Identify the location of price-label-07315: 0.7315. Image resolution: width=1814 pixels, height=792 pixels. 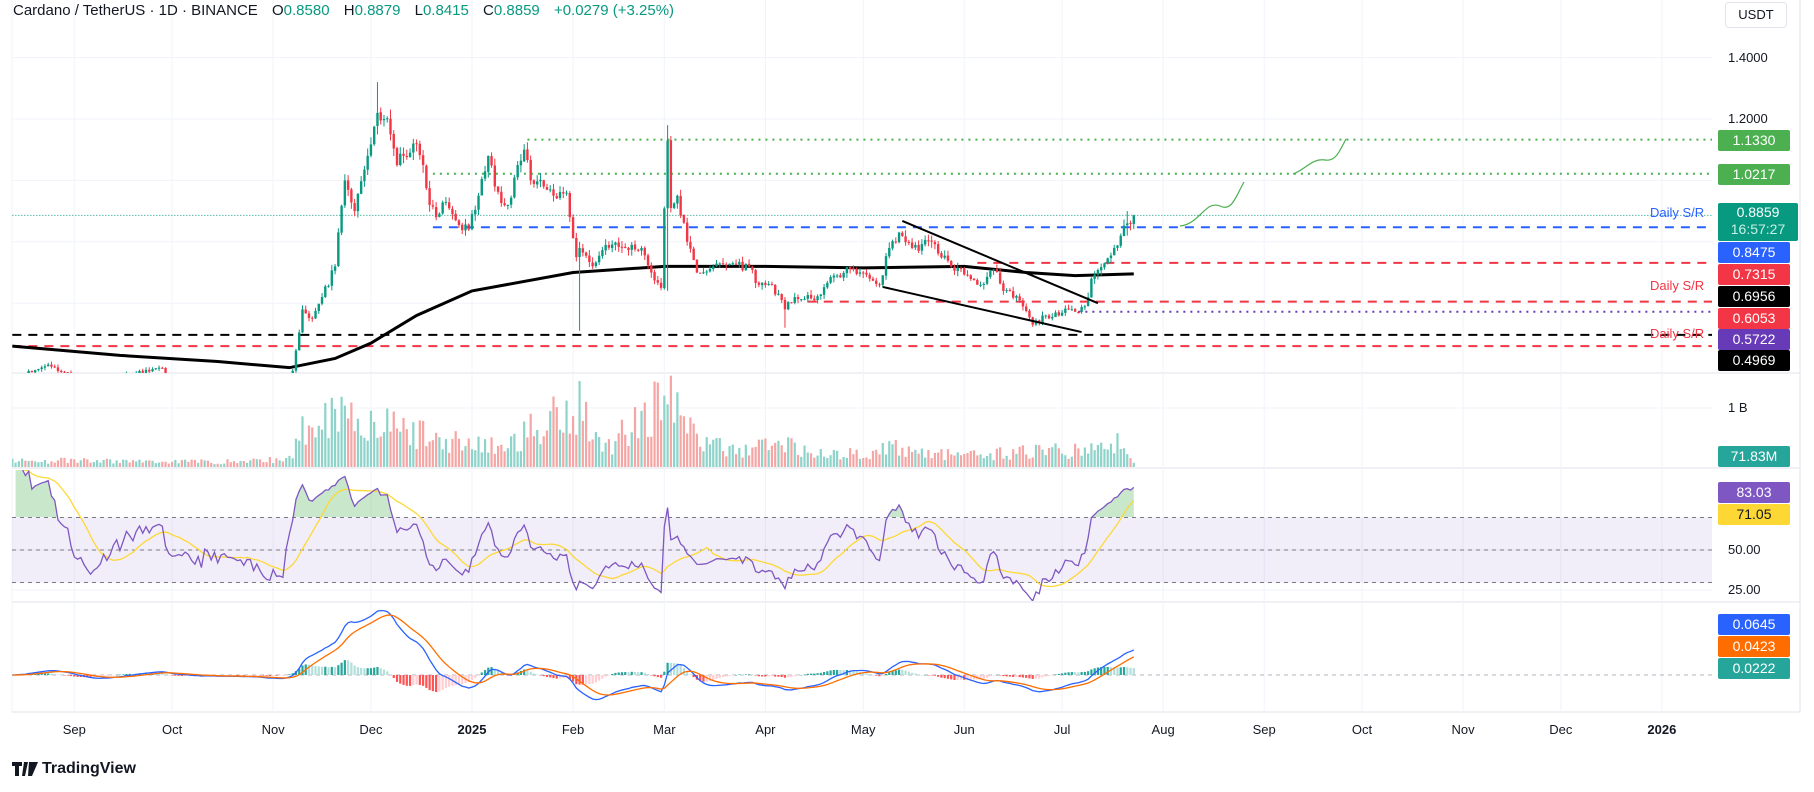
(1754, 274).